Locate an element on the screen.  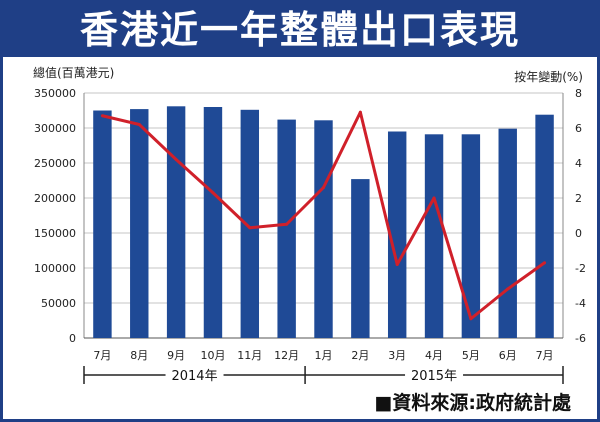
y-tick-label: 50000 is located at coordinates (58, 303).